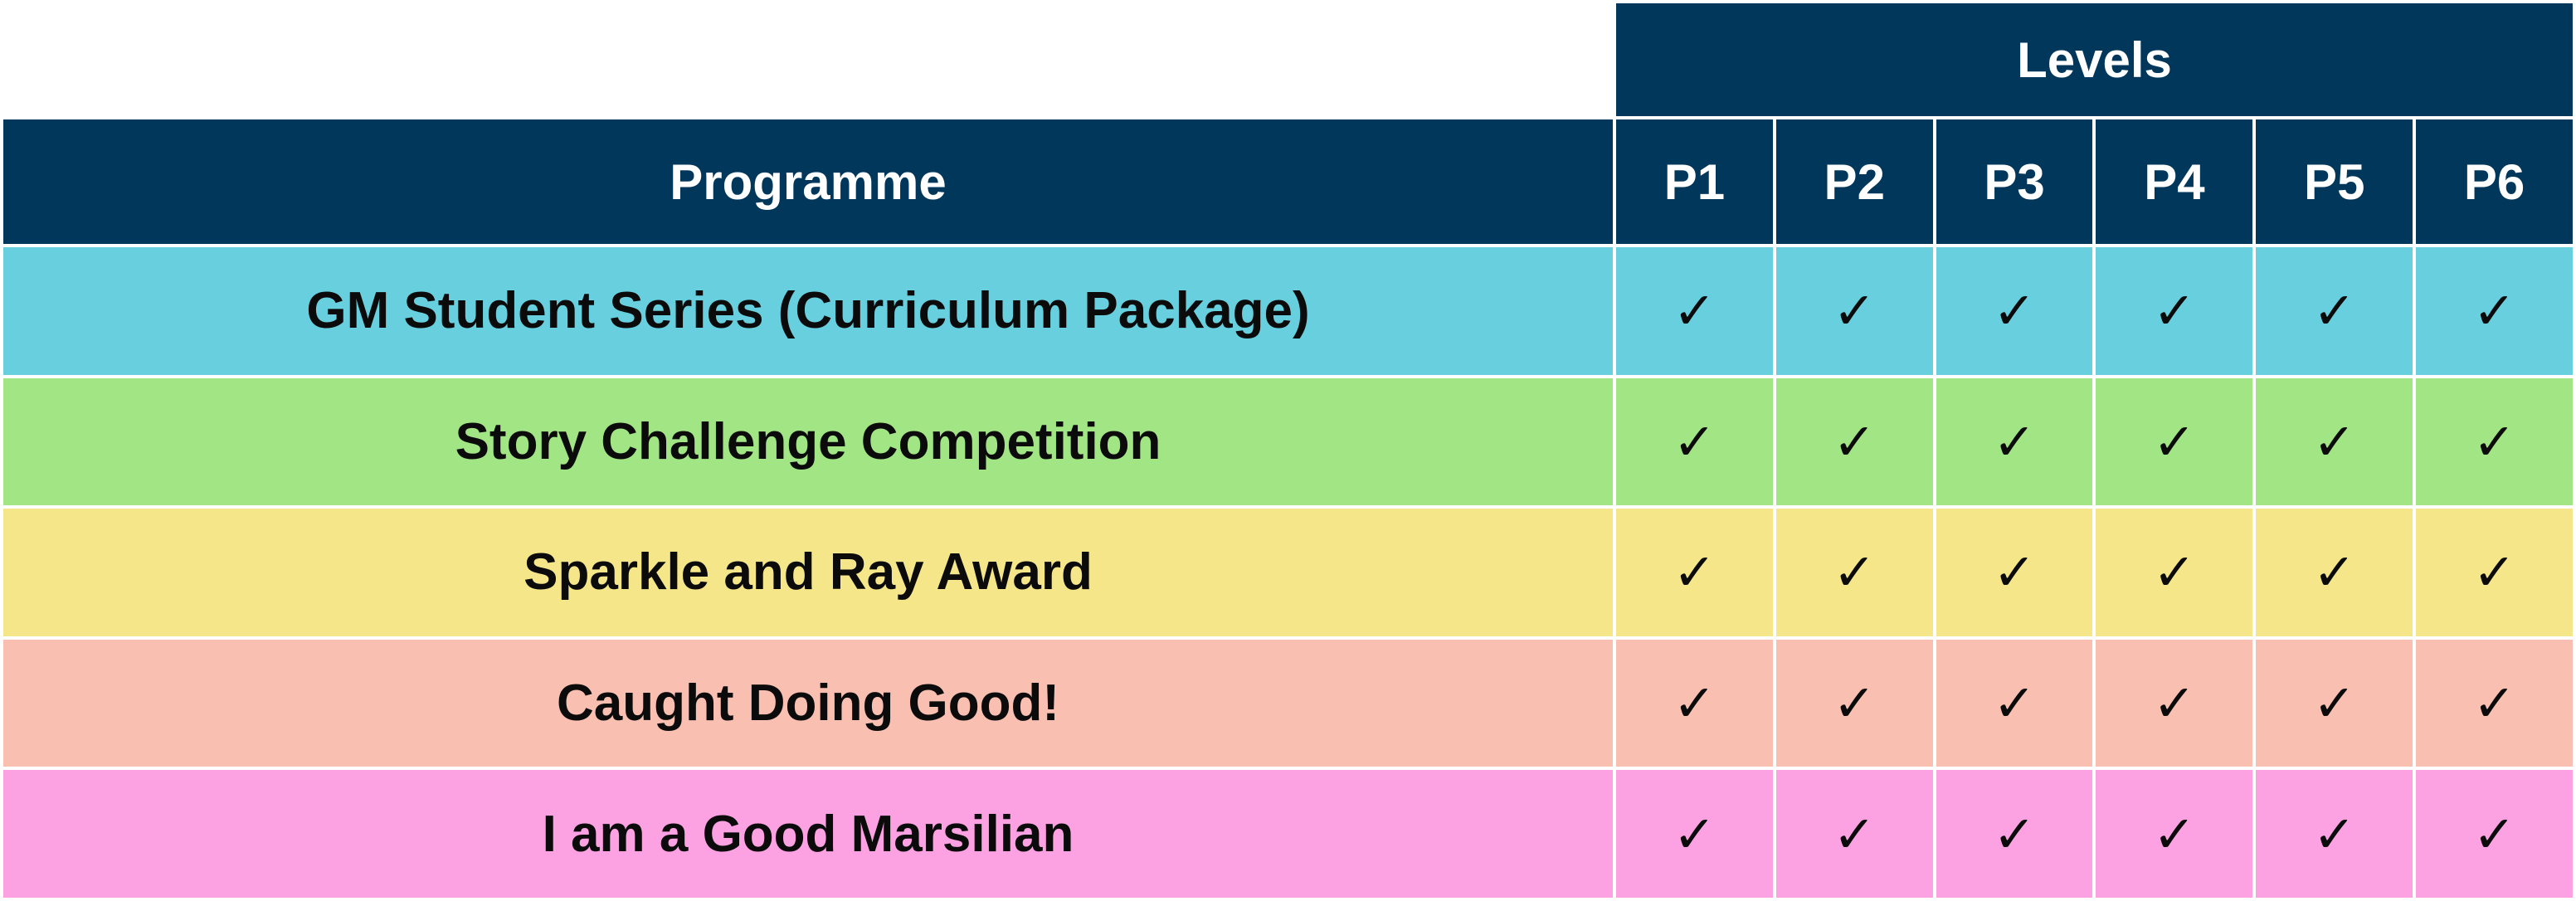 The width and height of the screenshot is (2576, 901). What do you see at coordinates (2174, 181) in the screenshot?
I see `level-header-p4: P4` at bounding box center [2174, 181].